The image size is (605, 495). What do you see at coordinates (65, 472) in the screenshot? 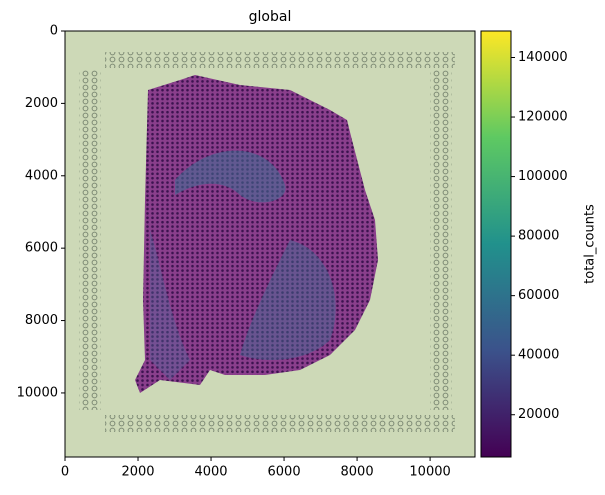
I see `x-tick-label: 0` at bounding box center [65, 472].